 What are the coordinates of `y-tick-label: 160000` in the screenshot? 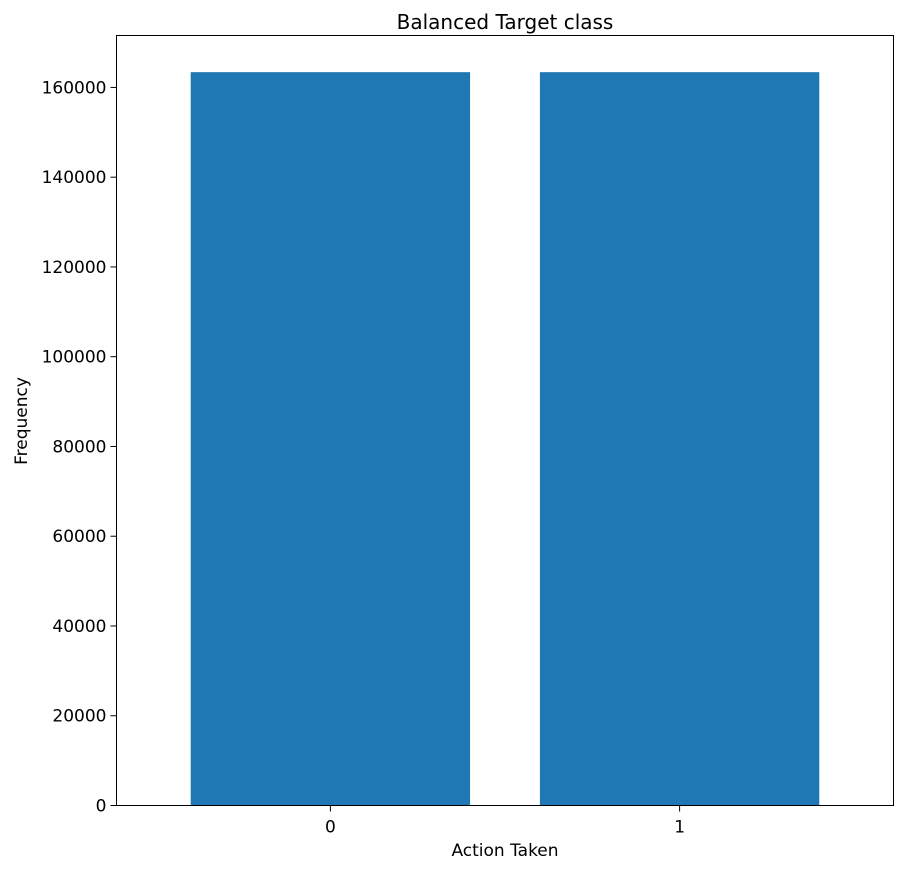 It's located at (74, 88).